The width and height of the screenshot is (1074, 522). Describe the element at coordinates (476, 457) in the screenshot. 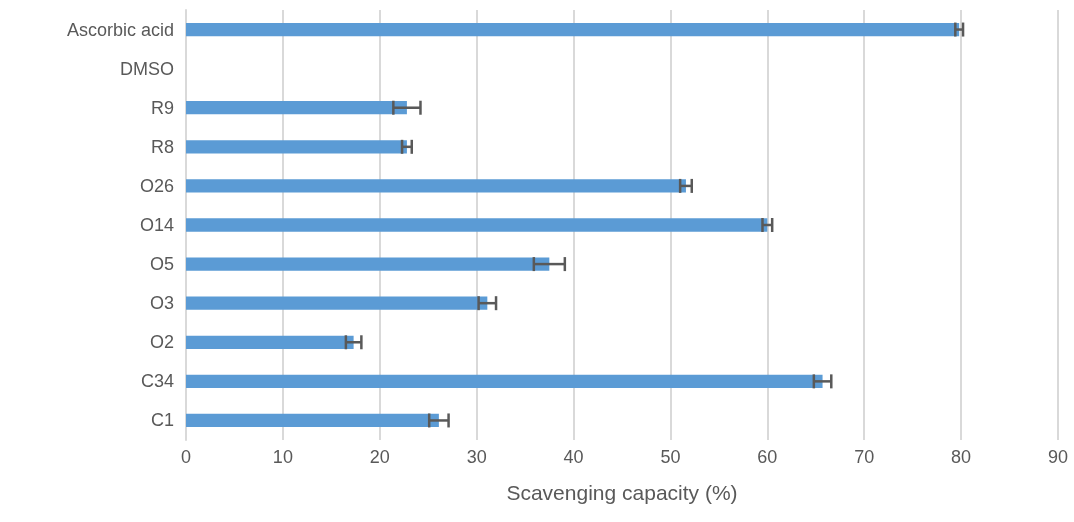

I see `x-tick-label: 30` at that location.